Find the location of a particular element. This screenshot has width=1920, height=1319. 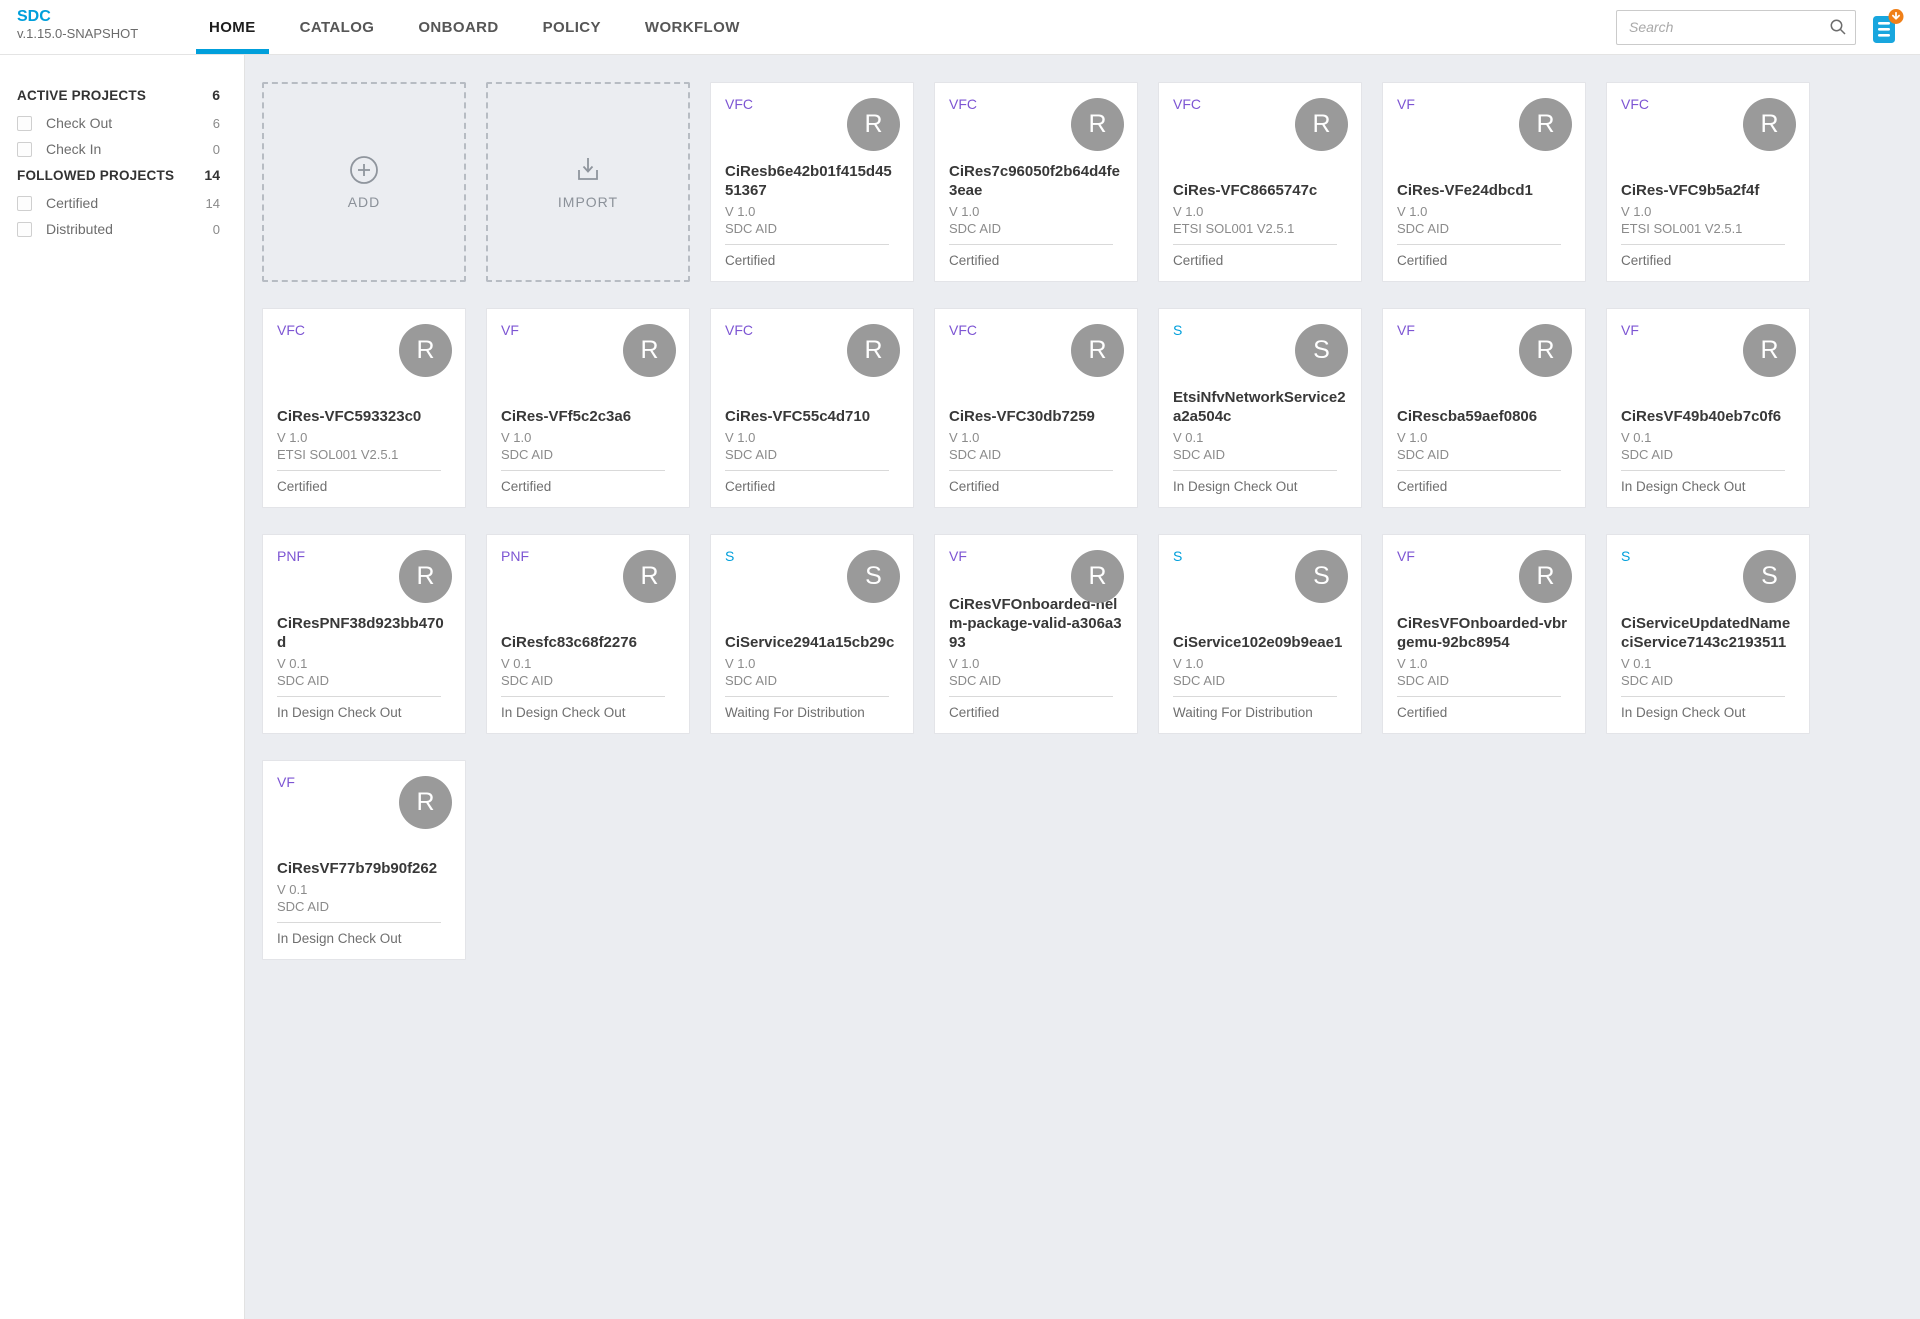

card-title: CiRes-VFC593323c0 is located at coordinates (349, 416).